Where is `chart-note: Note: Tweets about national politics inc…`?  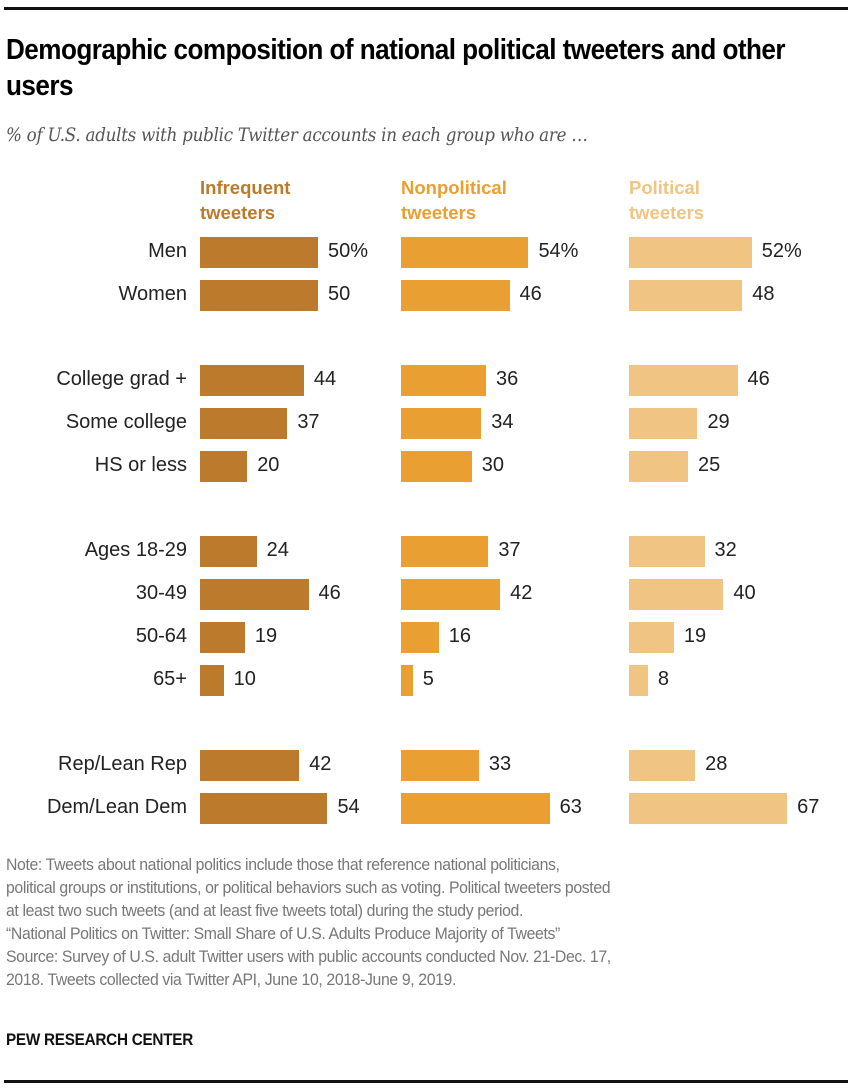
chart-note: Note: Tweets about national politics inc… is located at coordinates (308, 922).